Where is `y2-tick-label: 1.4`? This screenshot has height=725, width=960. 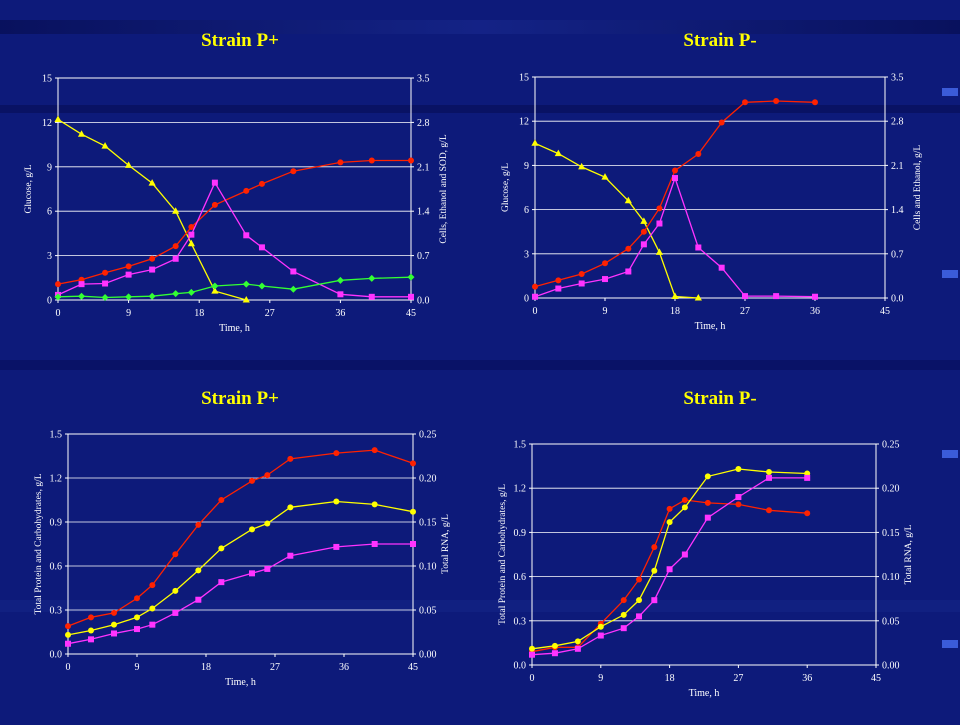 y2-tick-label: 1.4 is located at coordinates (423, 212).